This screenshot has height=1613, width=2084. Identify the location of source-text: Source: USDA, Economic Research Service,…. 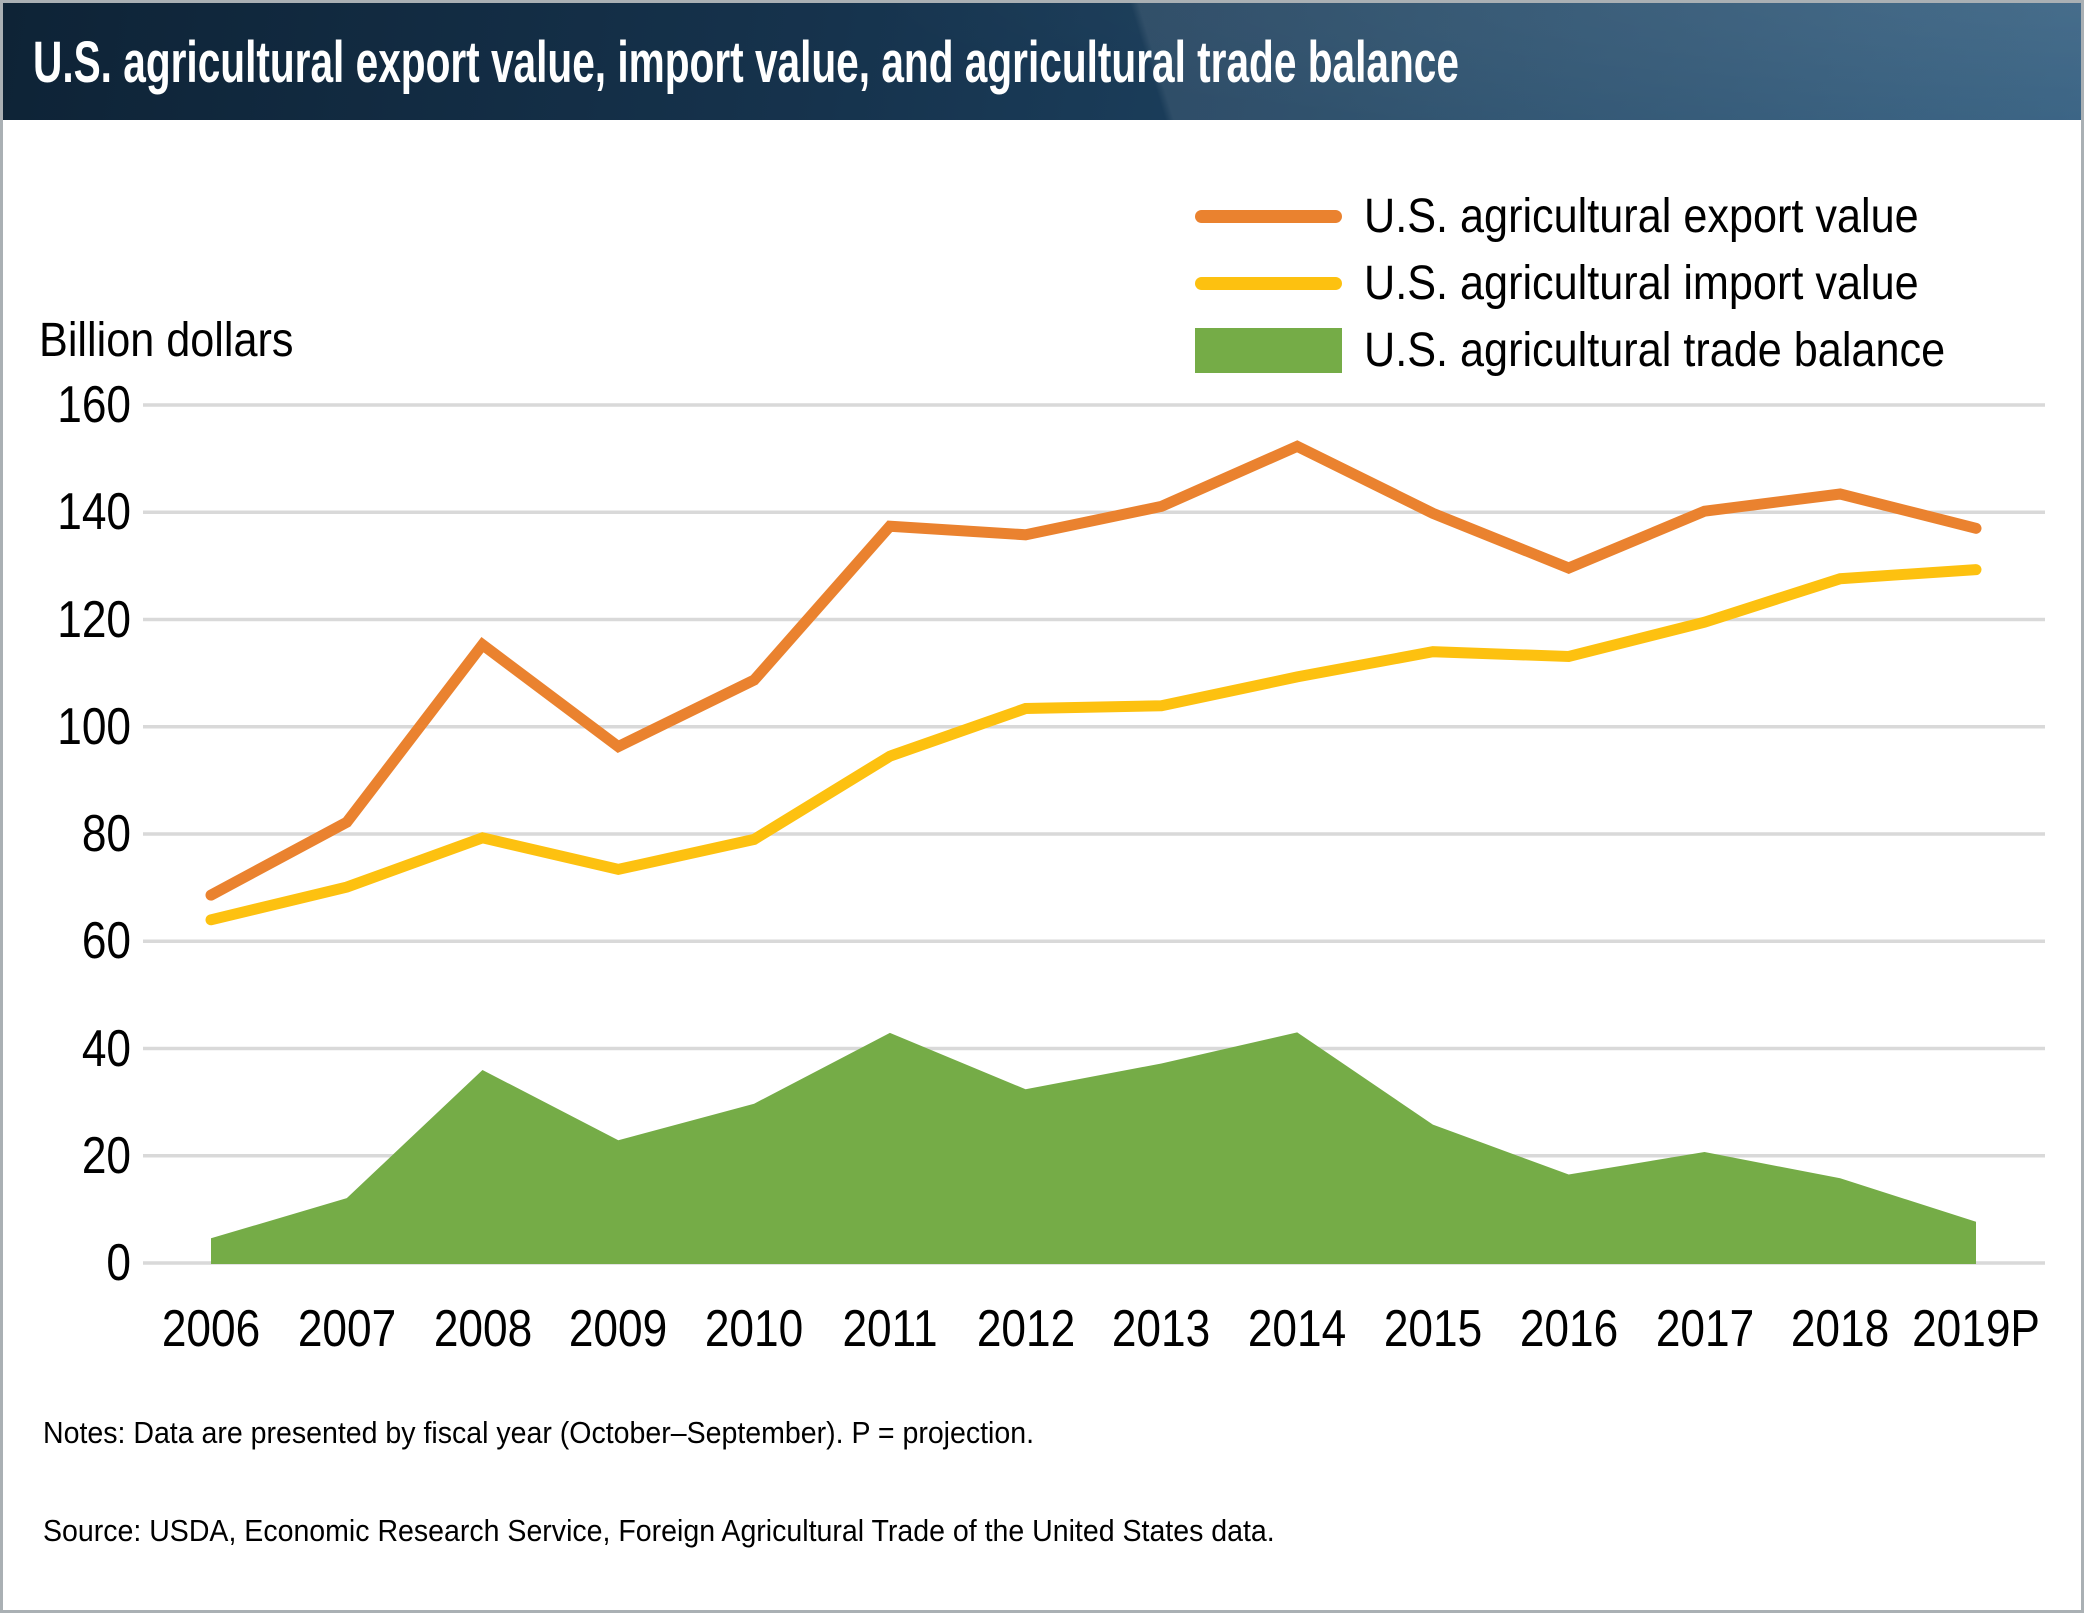
(659, 1530).